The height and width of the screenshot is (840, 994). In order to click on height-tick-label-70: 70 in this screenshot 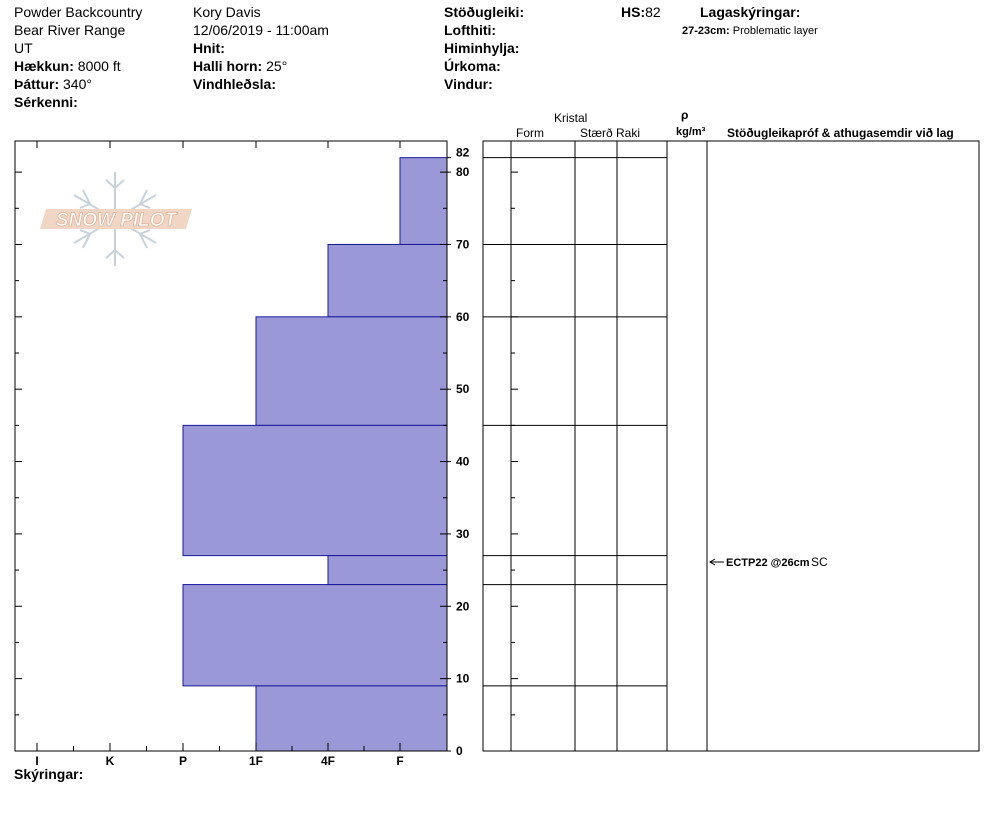, I will do `click(463, 244)`.